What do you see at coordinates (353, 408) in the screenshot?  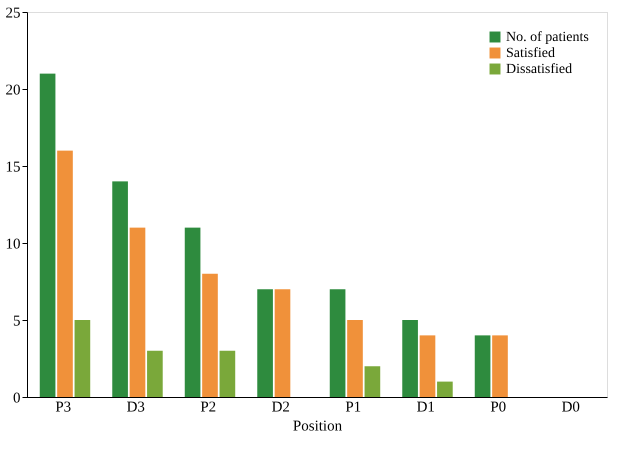 I see `x-tick-label: P1` at bounding box center [353, 408].